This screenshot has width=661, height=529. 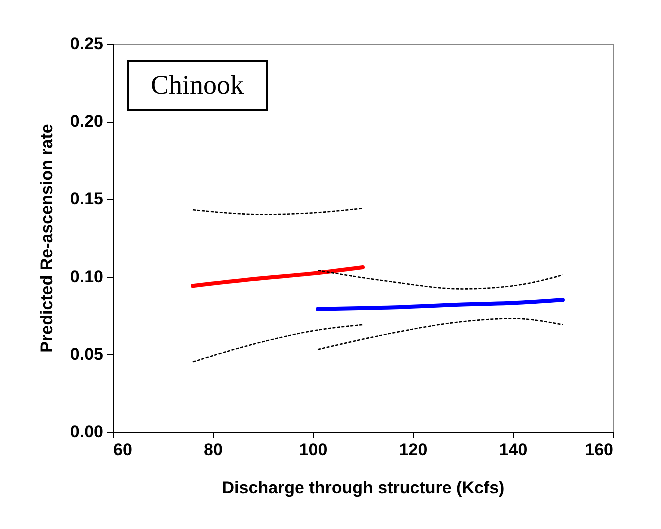 What do you see at coordinates (87, 432) in the screenshot?
I see `y-tick-label: 0.00` at bounding box center [87, 432].